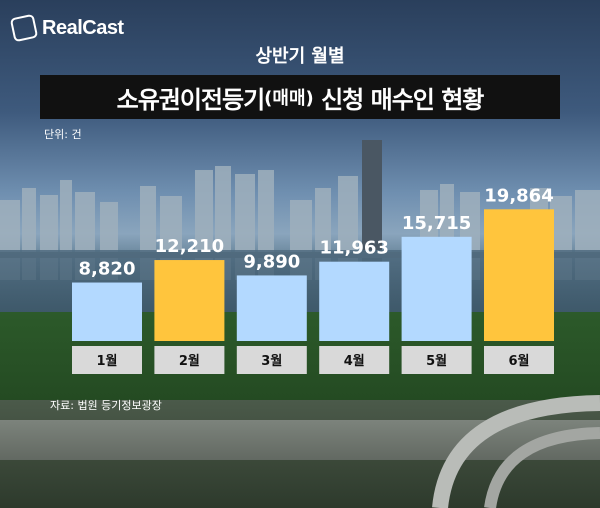 This screenshot has width=600, height=508. I want to click on chart-title-rest: 신청 매수인 현황, so click(398, 99).